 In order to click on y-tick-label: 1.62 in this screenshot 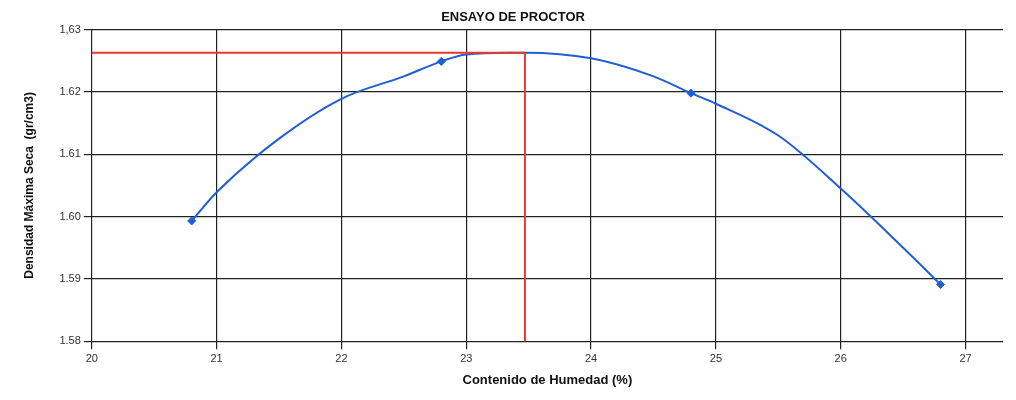, I will do `click(70, 90)`.